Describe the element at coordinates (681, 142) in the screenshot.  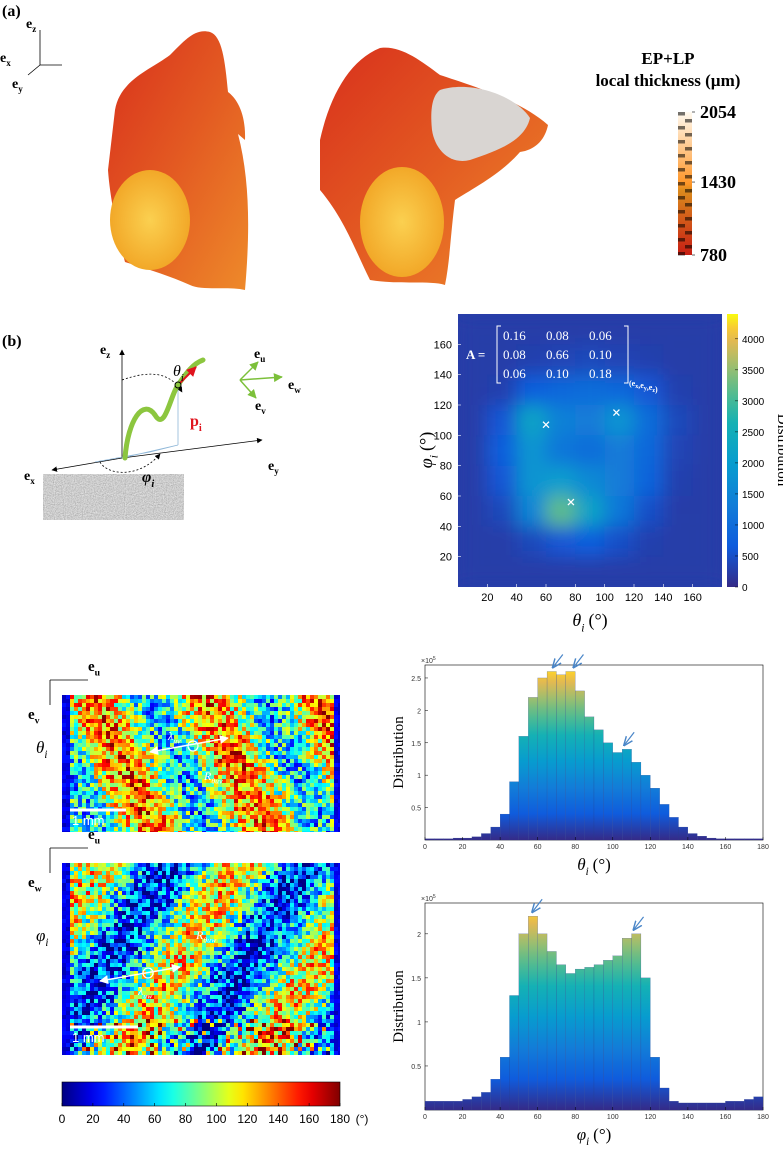
I see `colorbar-checker` at that location.